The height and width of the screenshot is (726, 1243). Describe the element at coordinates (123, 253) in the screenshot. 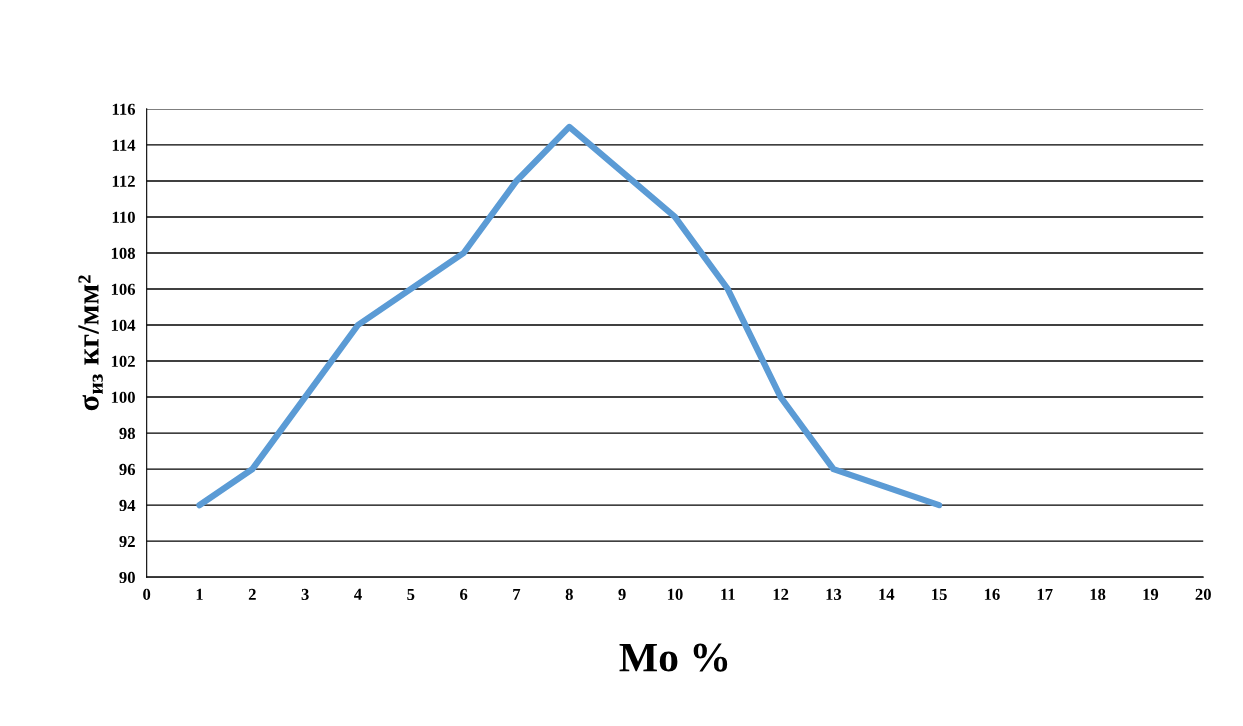

I see `y-tick-label: 108` at that location.